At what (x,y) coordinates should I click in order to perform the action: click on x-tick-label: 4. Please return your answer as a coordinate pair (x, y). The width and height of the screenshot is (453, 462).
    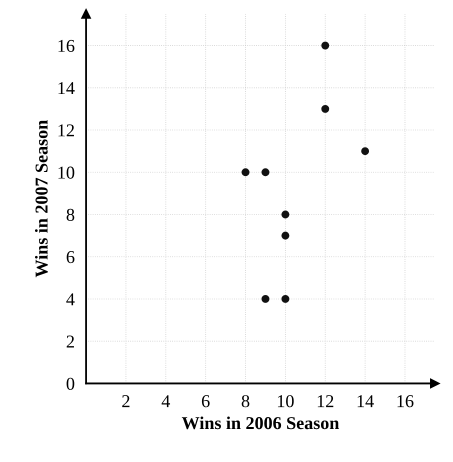
    Looking at the image, I should click on (166, 401).